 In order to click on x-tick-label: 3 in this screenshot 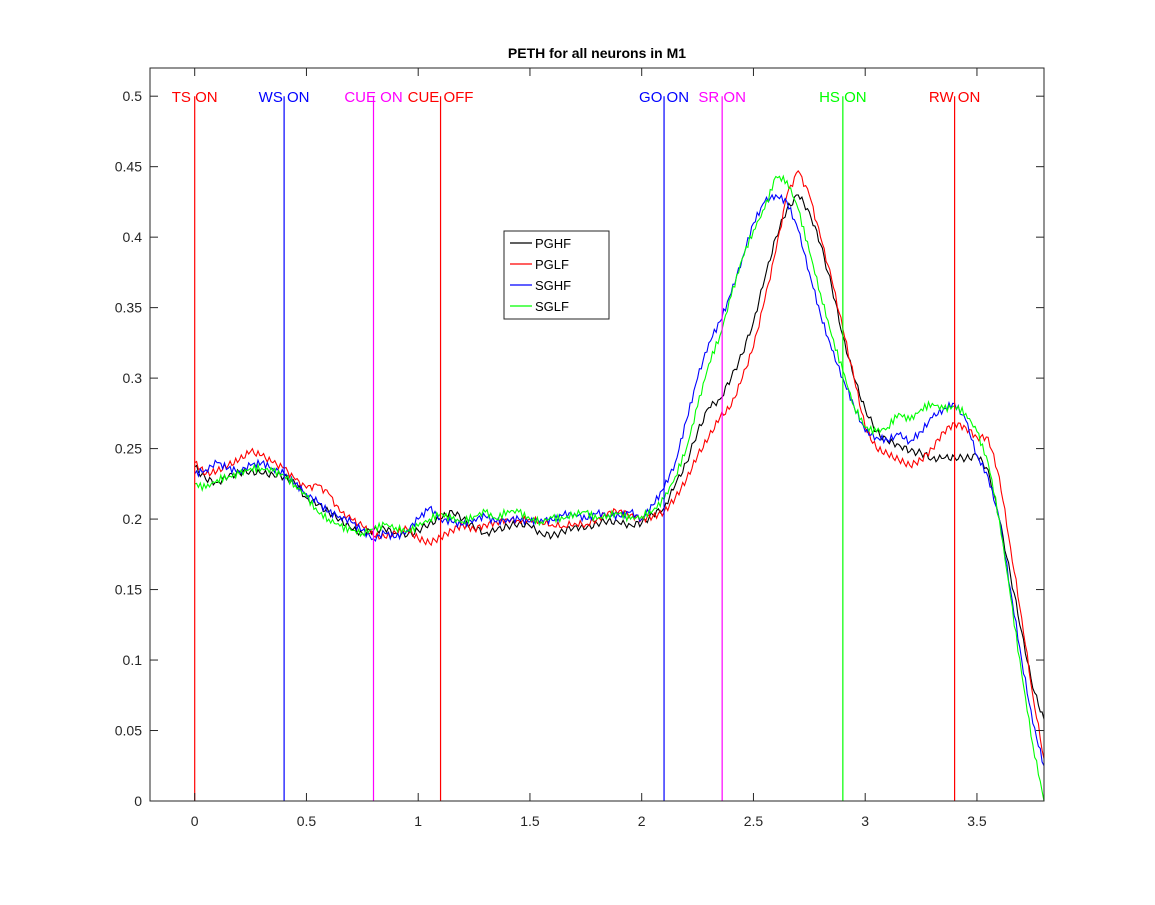, I will do `click(865, 821)`.